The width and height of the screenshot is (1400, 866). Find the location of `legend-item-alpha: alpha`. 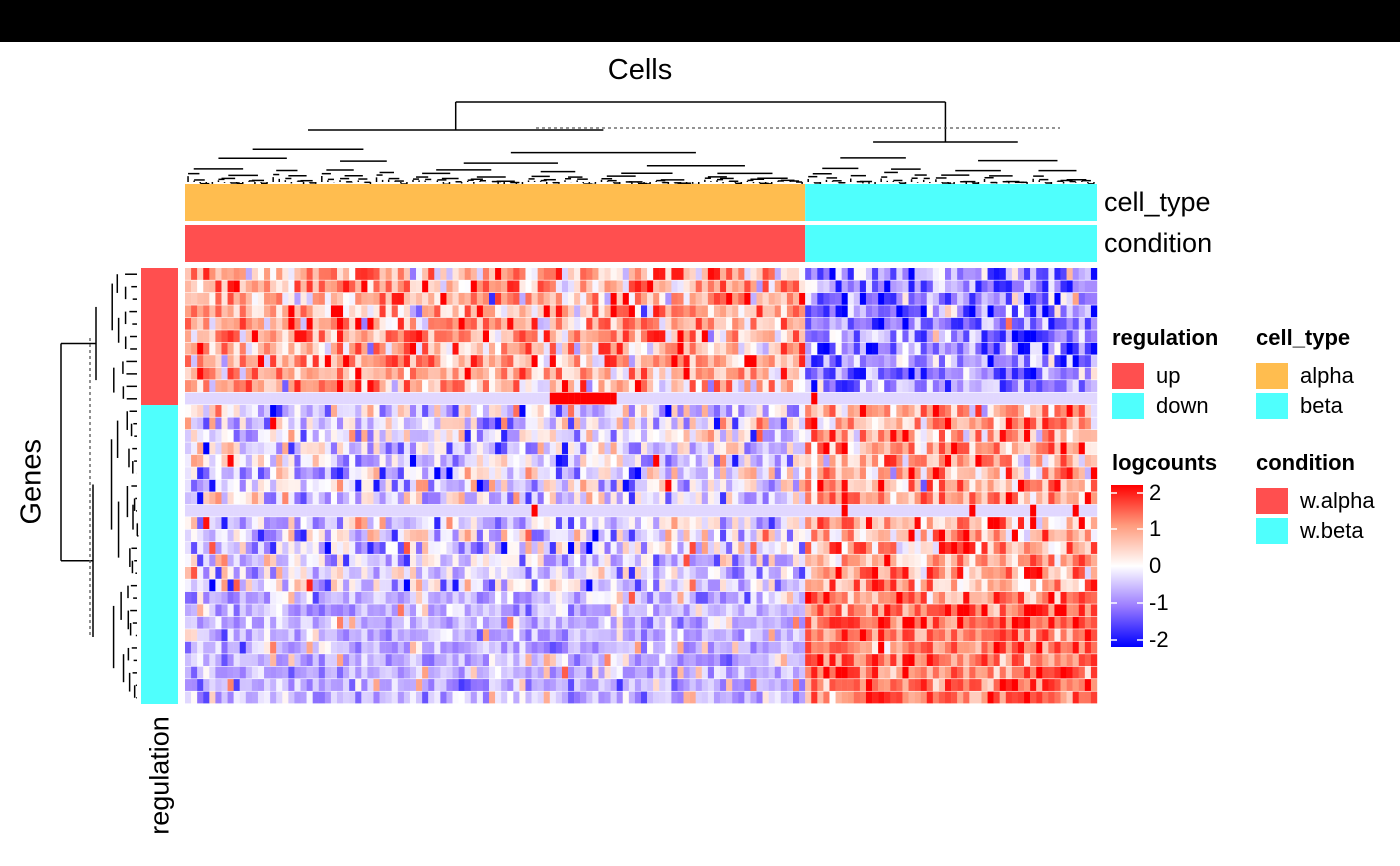

legend-item-alpha: alpha is located at coordinates (1305, 376).